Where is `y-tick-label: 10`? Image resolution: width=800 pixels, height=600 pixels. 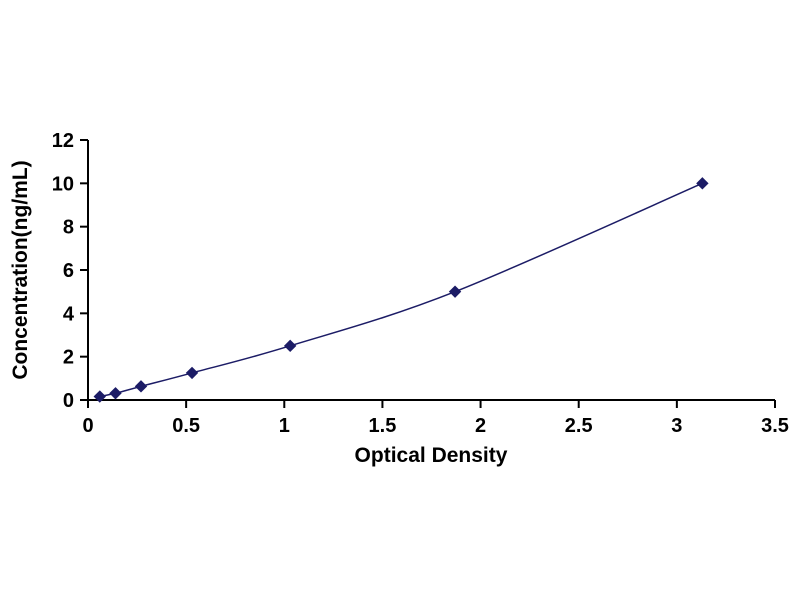
y-tick-label: 10 is located at coordinates (63, 184).